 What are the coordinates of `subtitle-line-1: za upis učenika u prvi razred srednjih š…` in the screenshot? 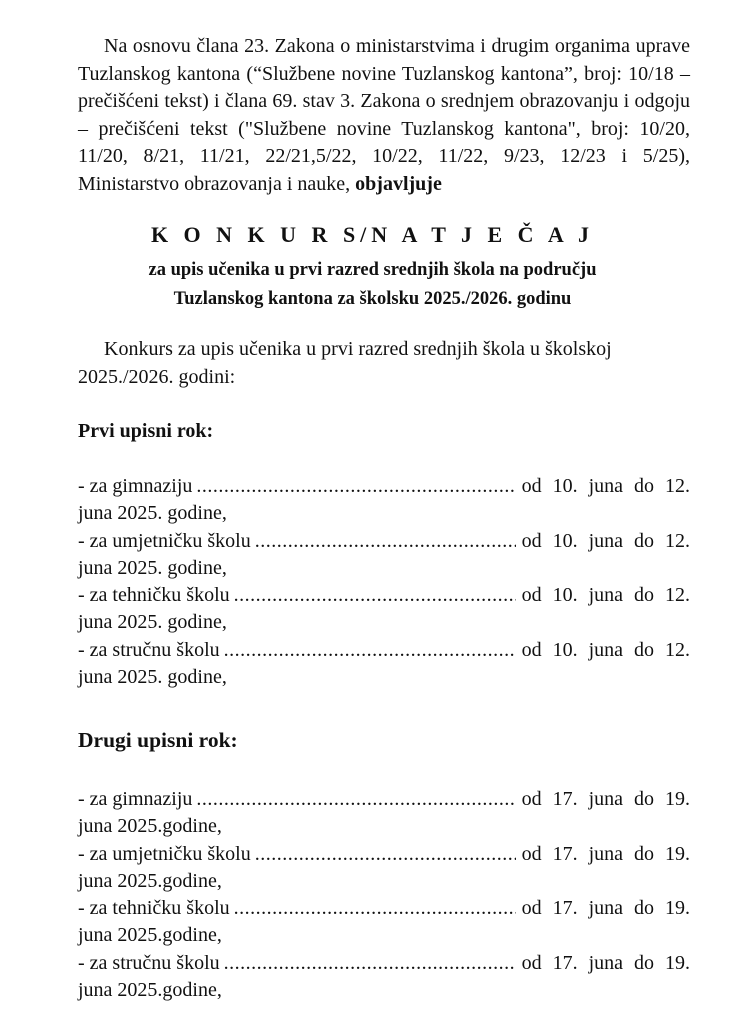 It's located at (372, 270).